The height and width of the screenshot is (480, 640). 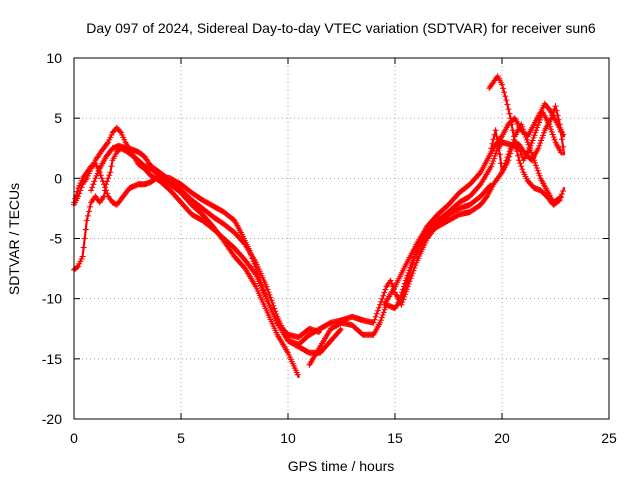 I want to click on y-tick-label: 5, so click(x=58, y=118).